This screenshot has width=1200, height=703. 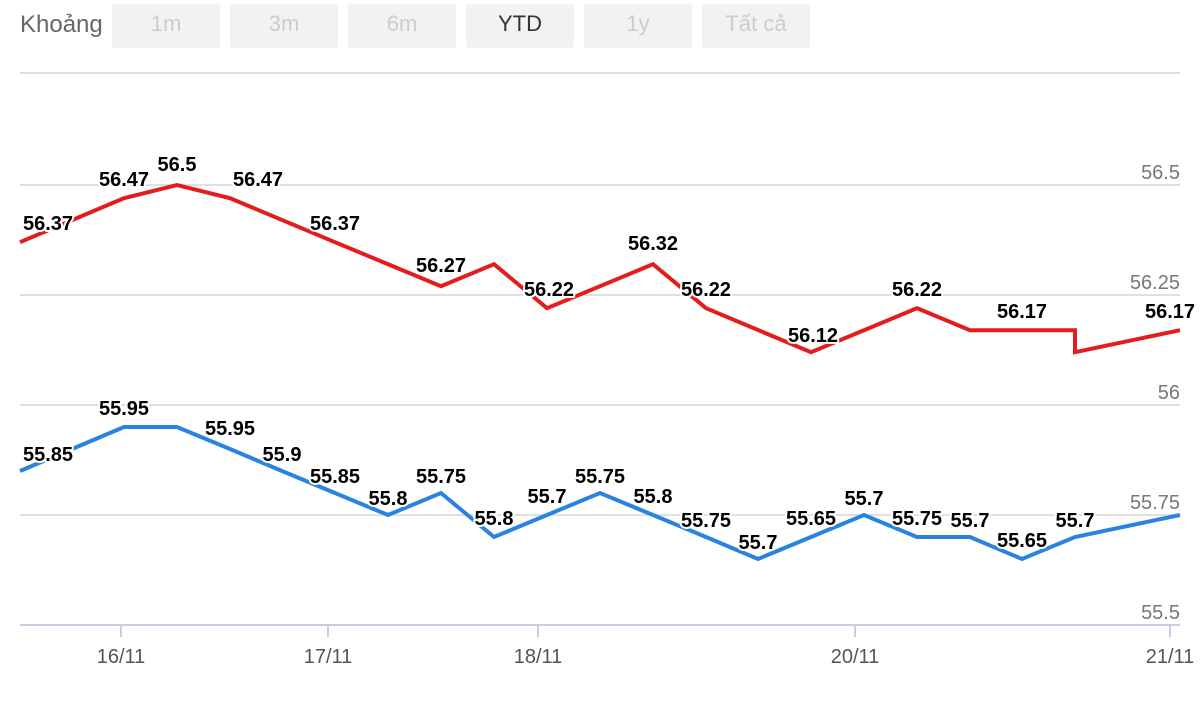 What do you see at coordinates (282, 455) in the screenshot?
I see `data-label: 55.9` at bounding box center [282, 455].